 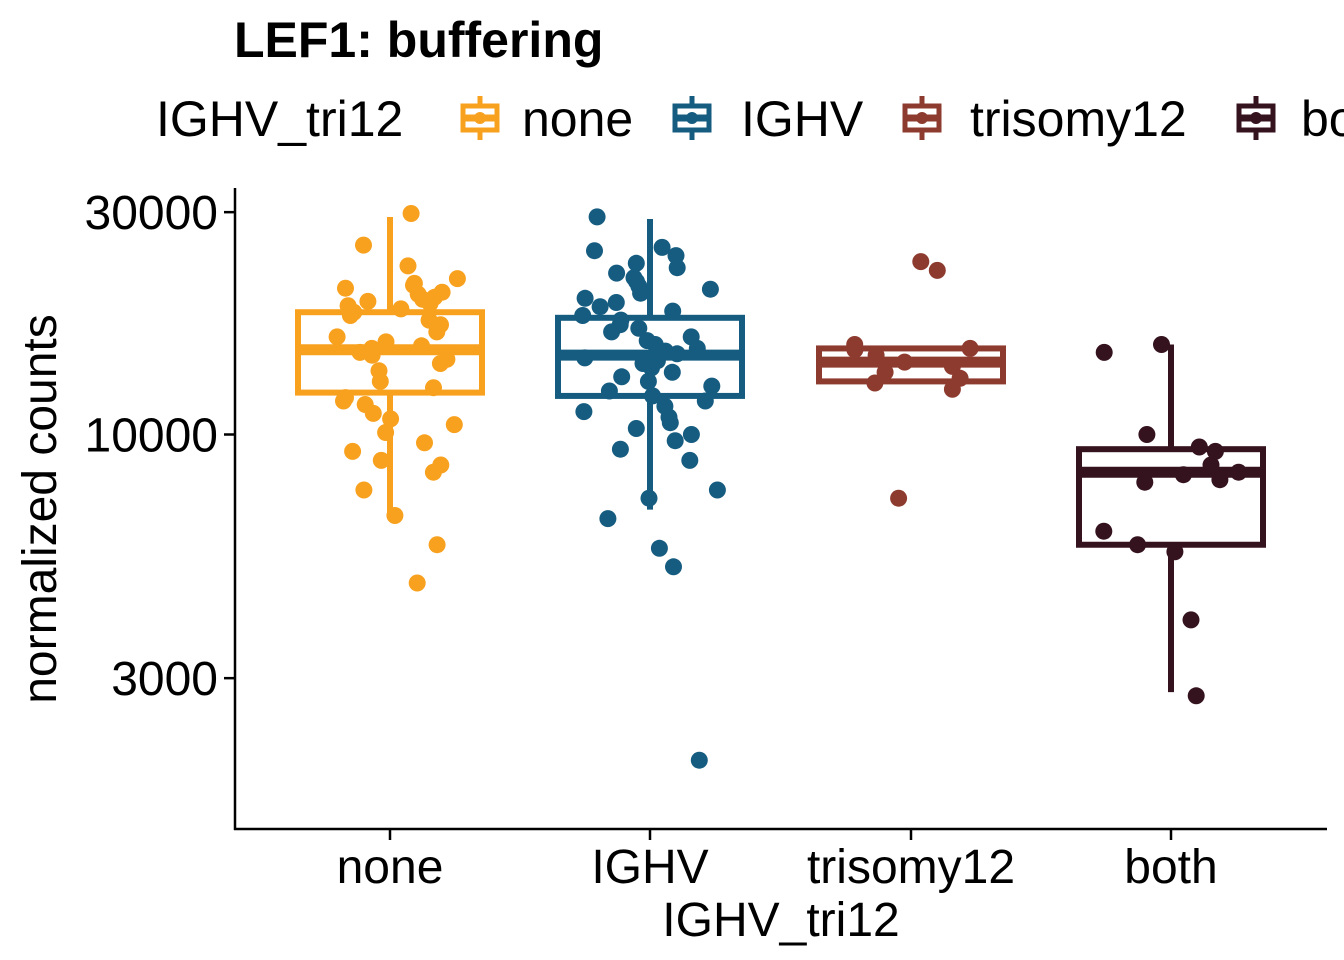 What do you see at coordinates (1170, 867) in the screenshot?
I see `x-tick-label-both: both` at bounding box center [1170, 867].